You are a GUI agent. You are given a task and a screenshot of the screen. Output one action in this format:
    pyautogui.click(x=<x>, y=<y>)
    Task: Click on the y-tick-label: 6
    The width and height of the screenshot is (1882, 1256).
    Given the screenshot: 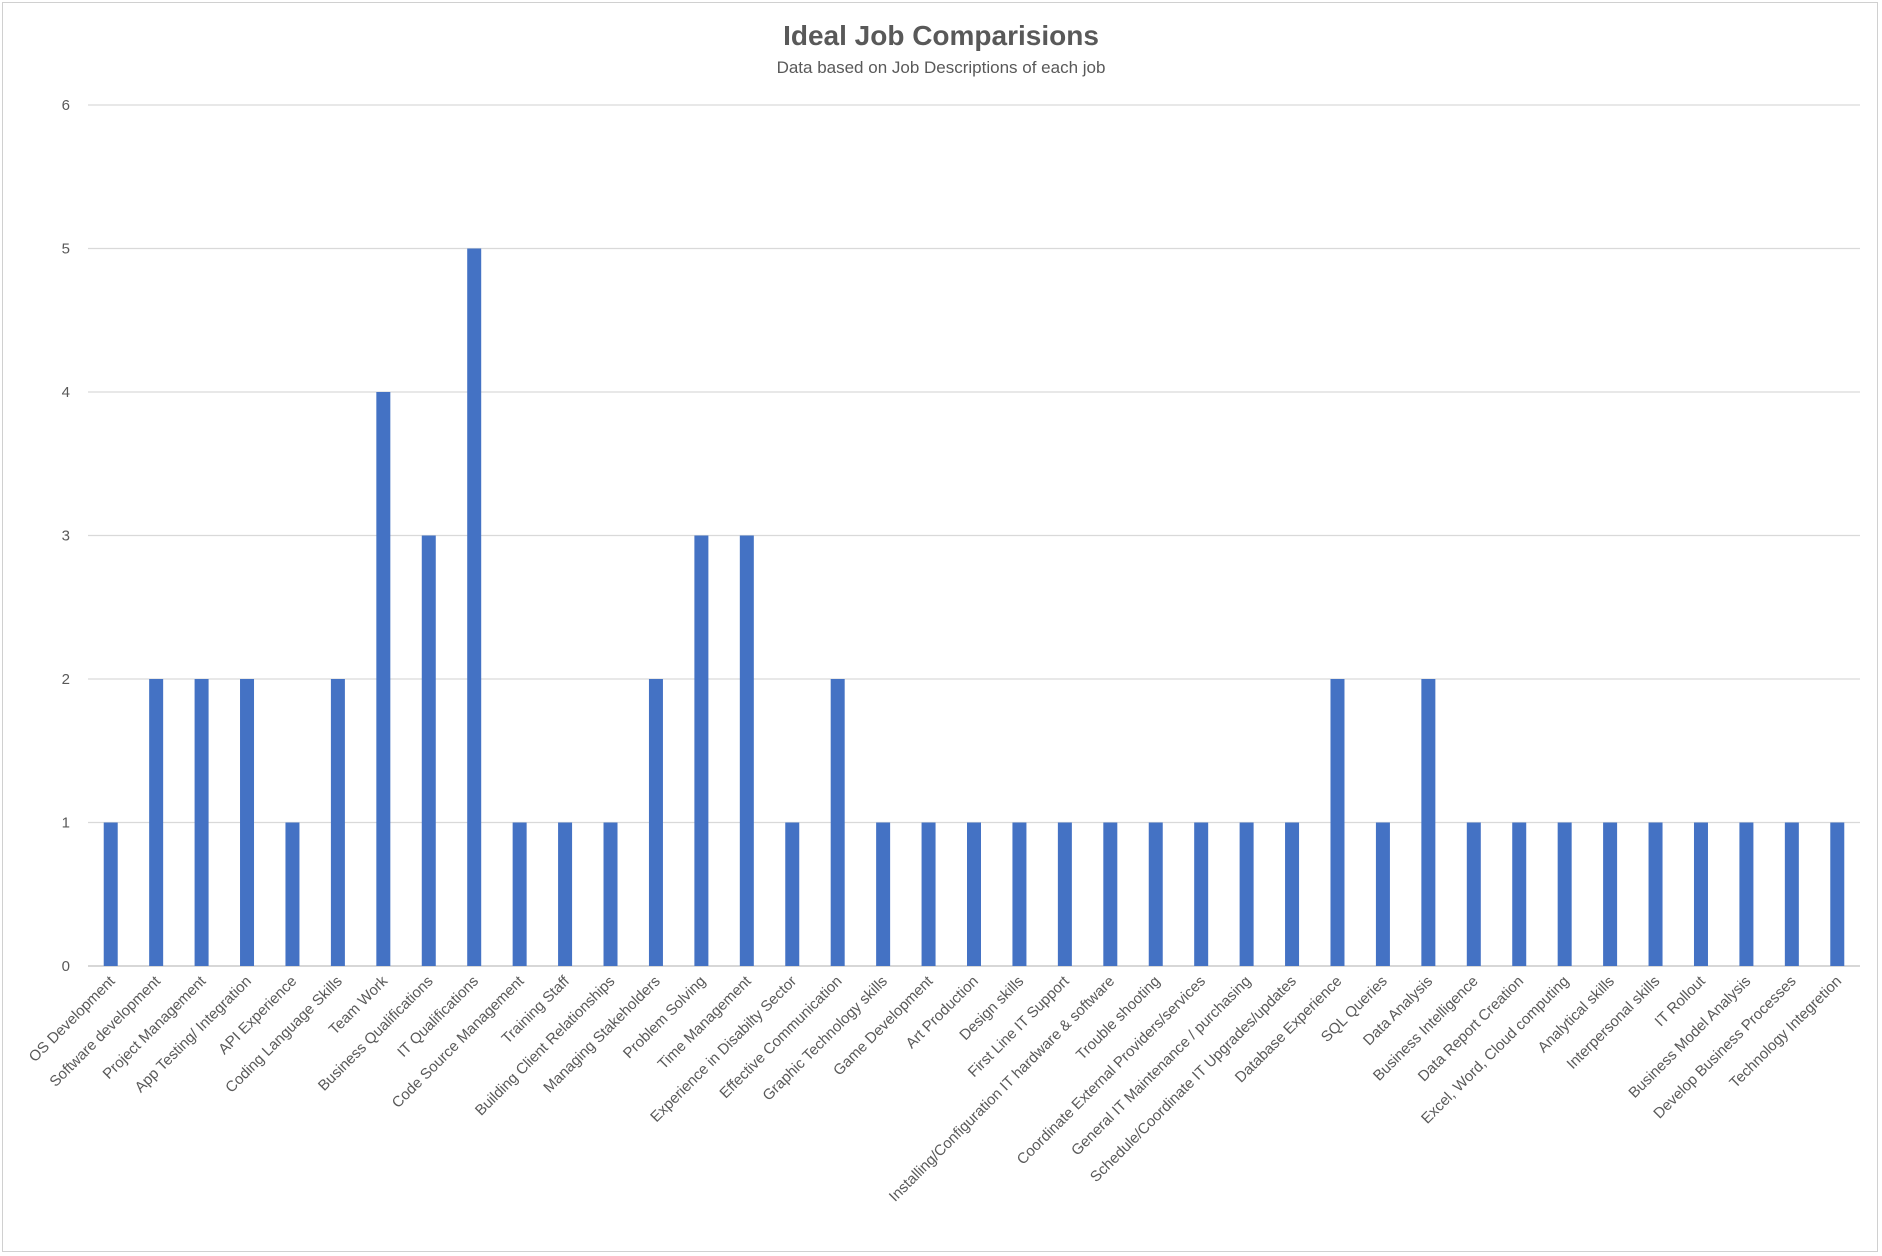 What is the action you would take?
    pyautogui.click(x=66, y=105)
    